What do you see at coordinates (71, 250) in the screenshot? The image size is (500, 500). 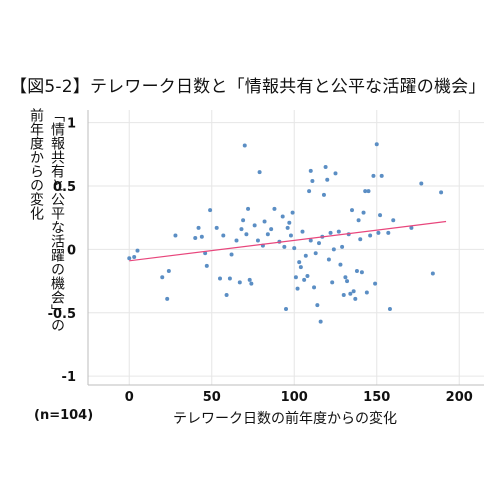 I see `y-tick-label: 0` at bounding box center [71, 250].